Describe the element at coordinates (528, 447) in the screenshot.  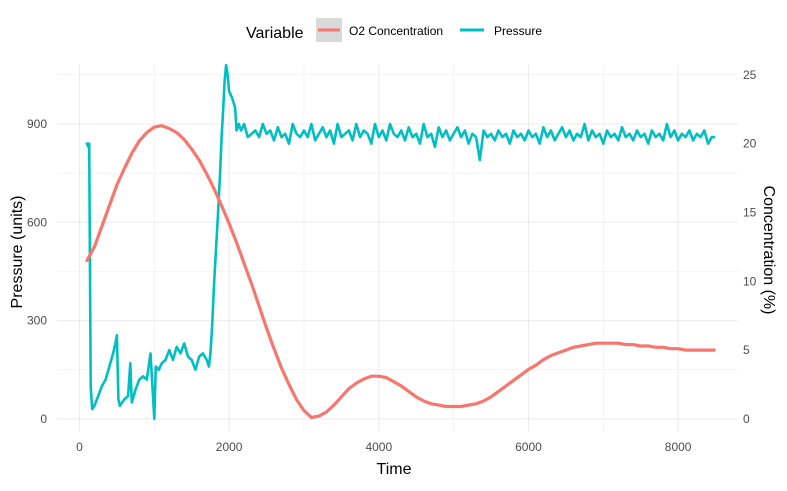
I see `x-tick-label: 6000` at that location.